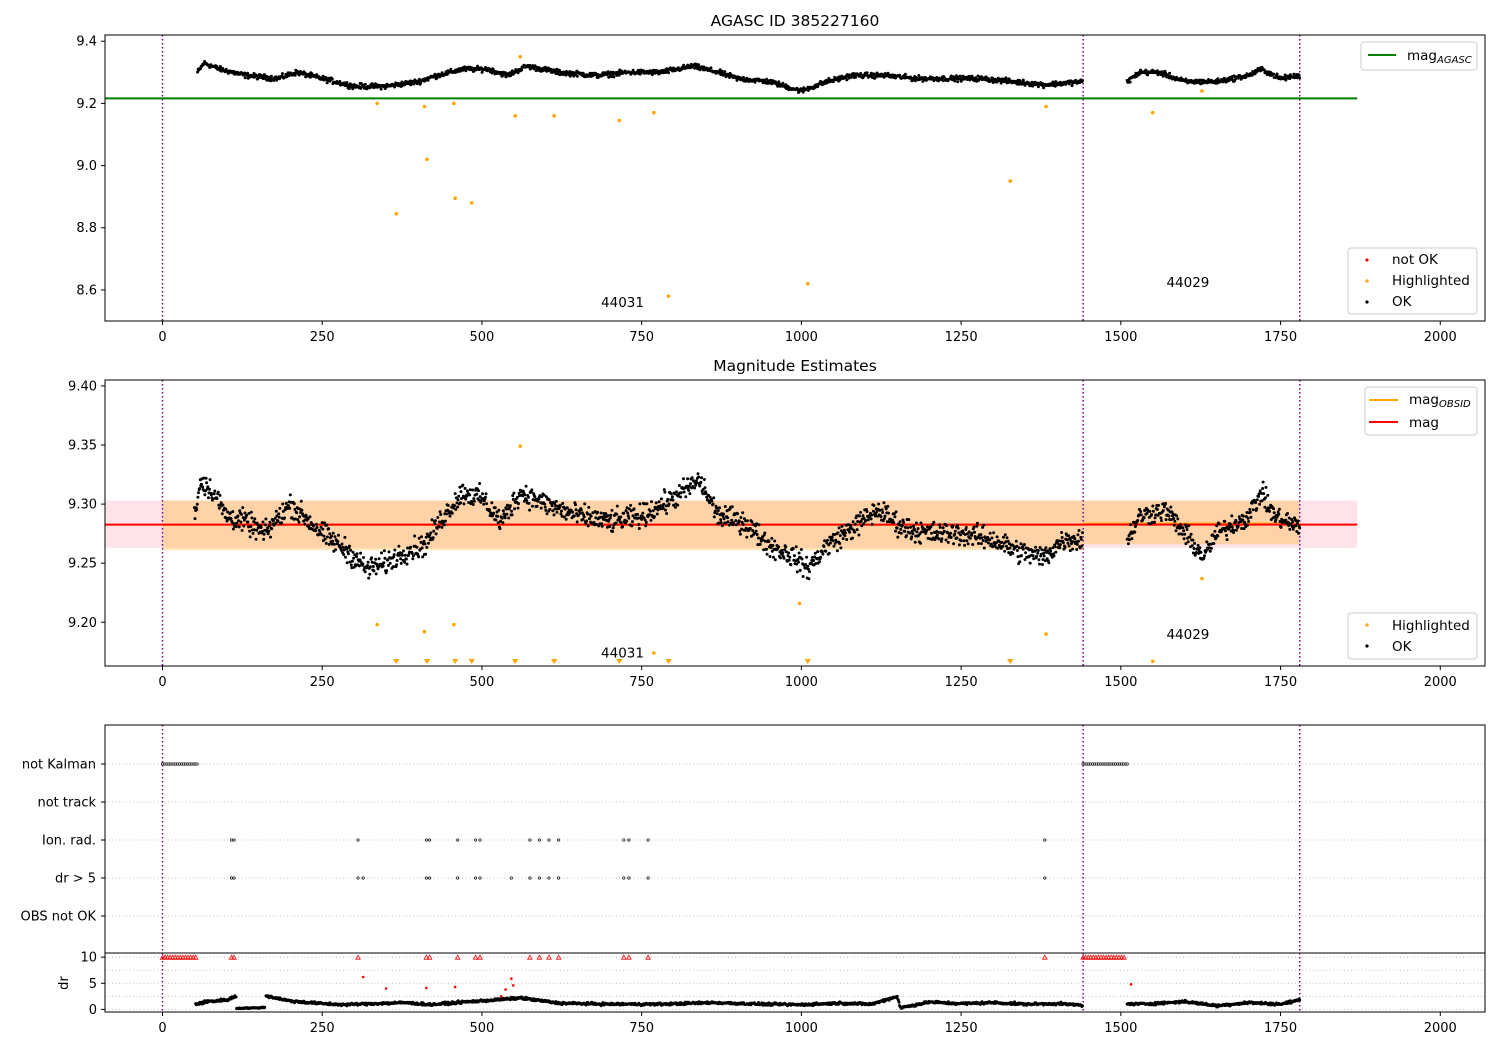  What do you see at coordinates (1431, 281) in the screenshot?
I see `legend-label-highlighted: Highlighted` at bounding box center [1431, 281].